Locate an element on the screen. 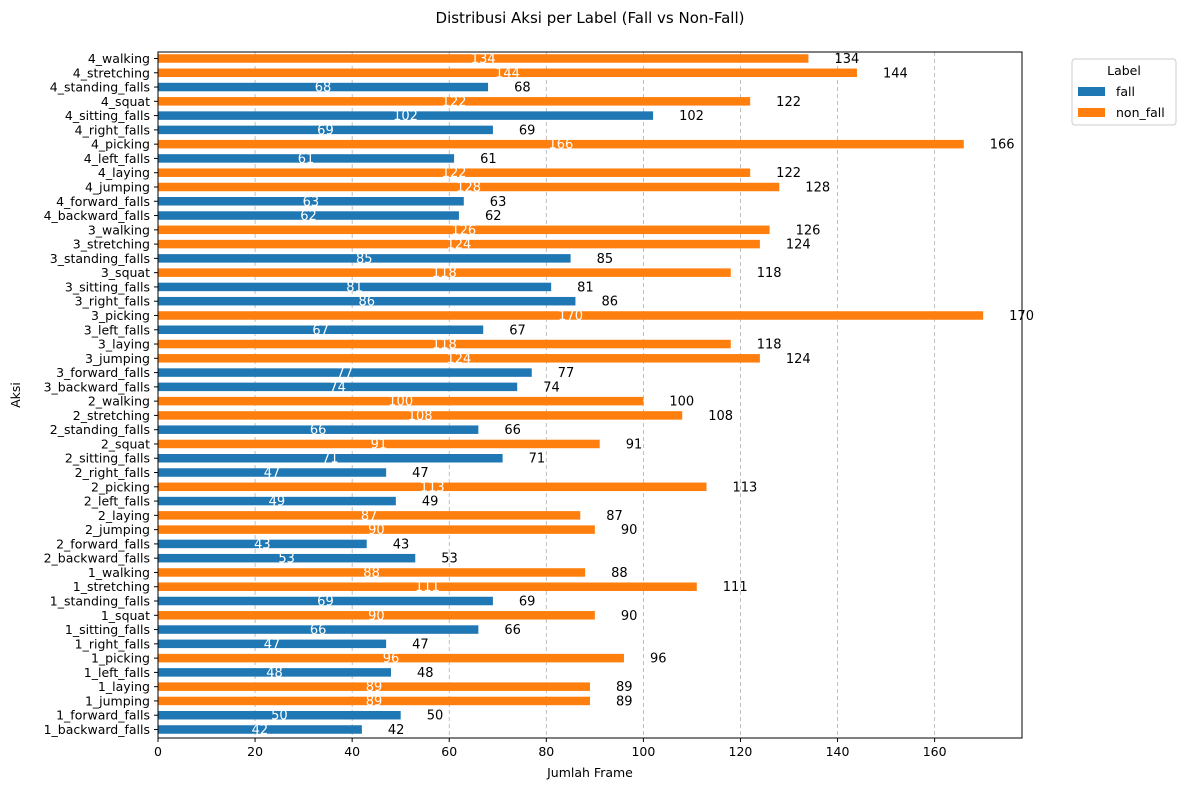 The image size is (1186, 790). y-tick-label: 4_squat is located at coordinates (125, 101).